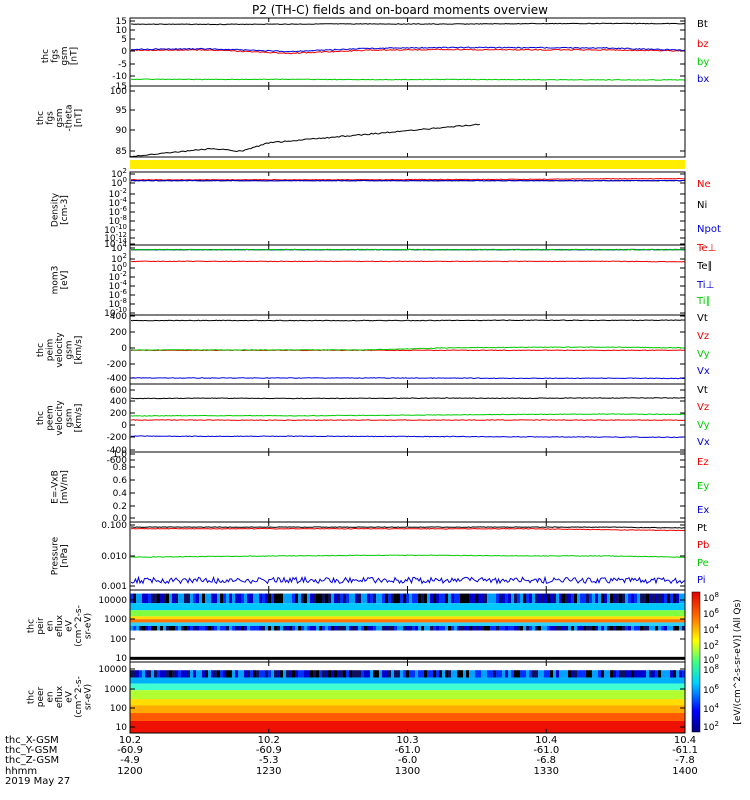 This screenshot has width=750, height=800. I want to click on colorbar-tick: 10⁶, so click(711, 613).